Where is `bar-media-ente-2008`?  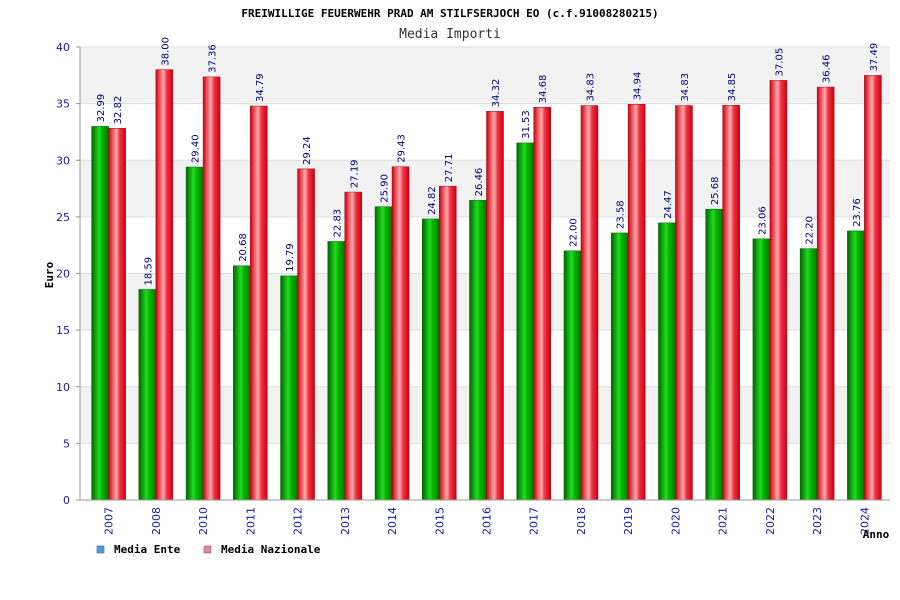 bar-media-ente-2008 is located at coordinates (147, 395).